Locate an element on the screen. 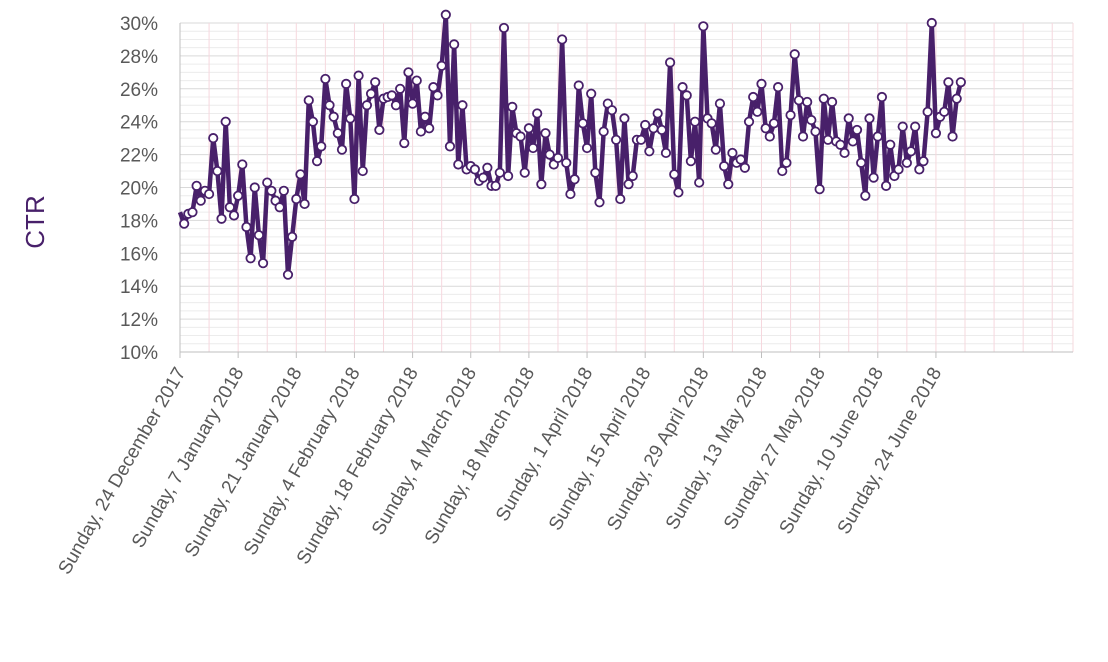  y-axis-title: CTR is located at coordinates (35, 221).